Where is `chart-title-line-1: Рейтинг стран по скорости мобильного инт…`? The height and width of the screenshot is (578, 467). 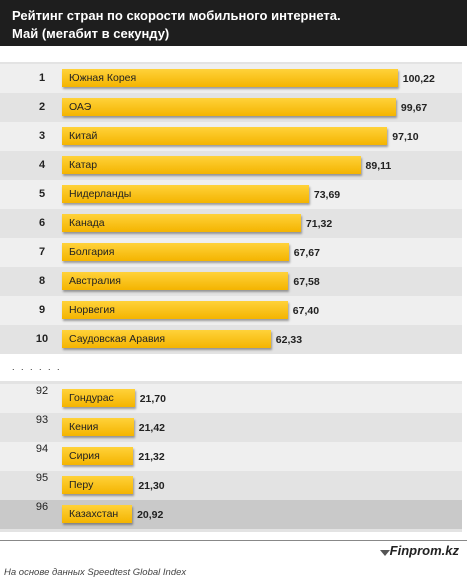 chart-title-line-1: Рейтинг стран по скорости мобильного инт… is located at coordinates (176, 15).